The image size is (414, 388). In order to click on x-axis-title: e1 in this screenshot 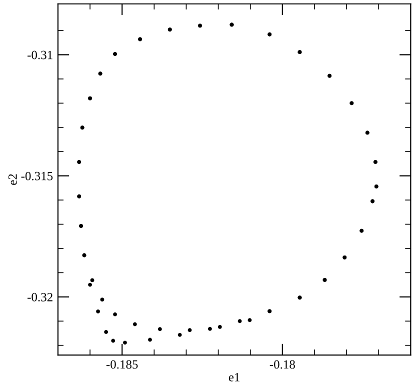, I will do `click(234, 377)`.